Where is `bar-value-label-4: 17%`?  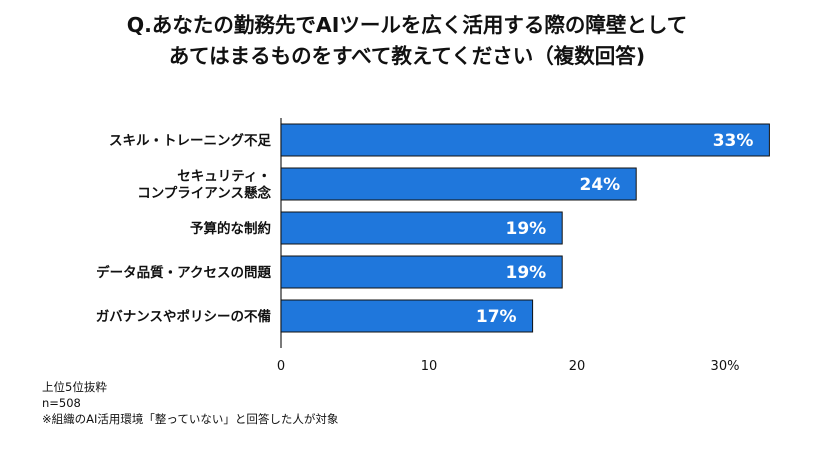 bar-value-label-4: 17% is located at coordinates (496, 317).